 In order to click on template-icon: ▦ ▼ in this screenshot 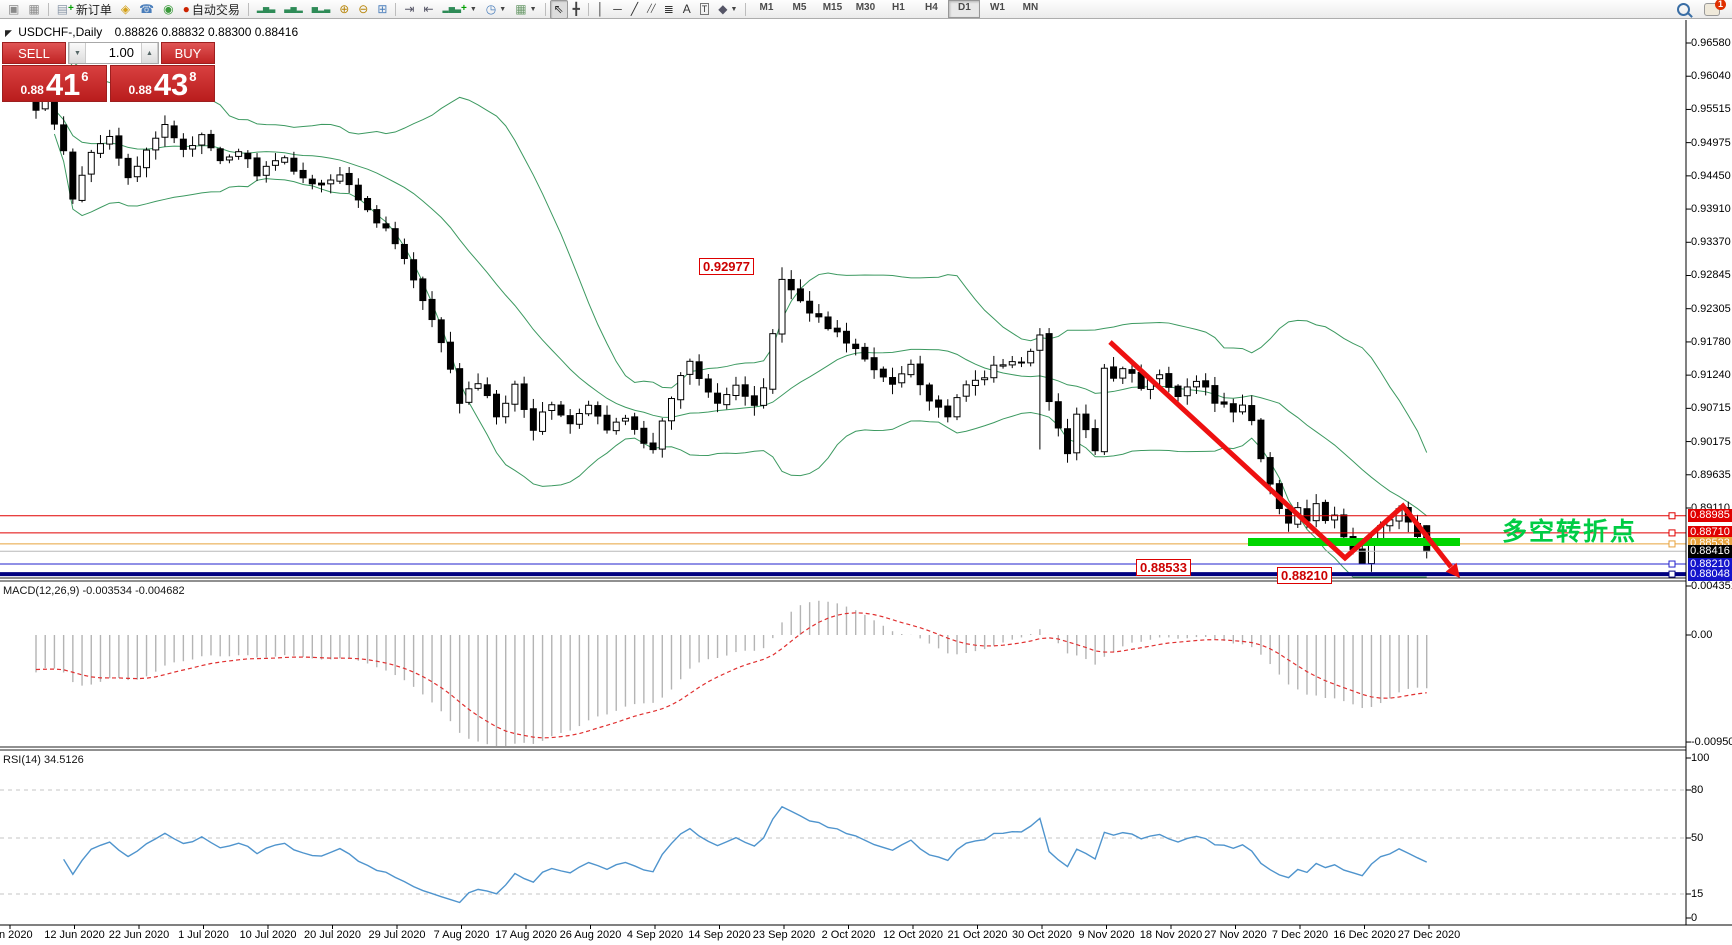, I will do `click(525, 9)`.